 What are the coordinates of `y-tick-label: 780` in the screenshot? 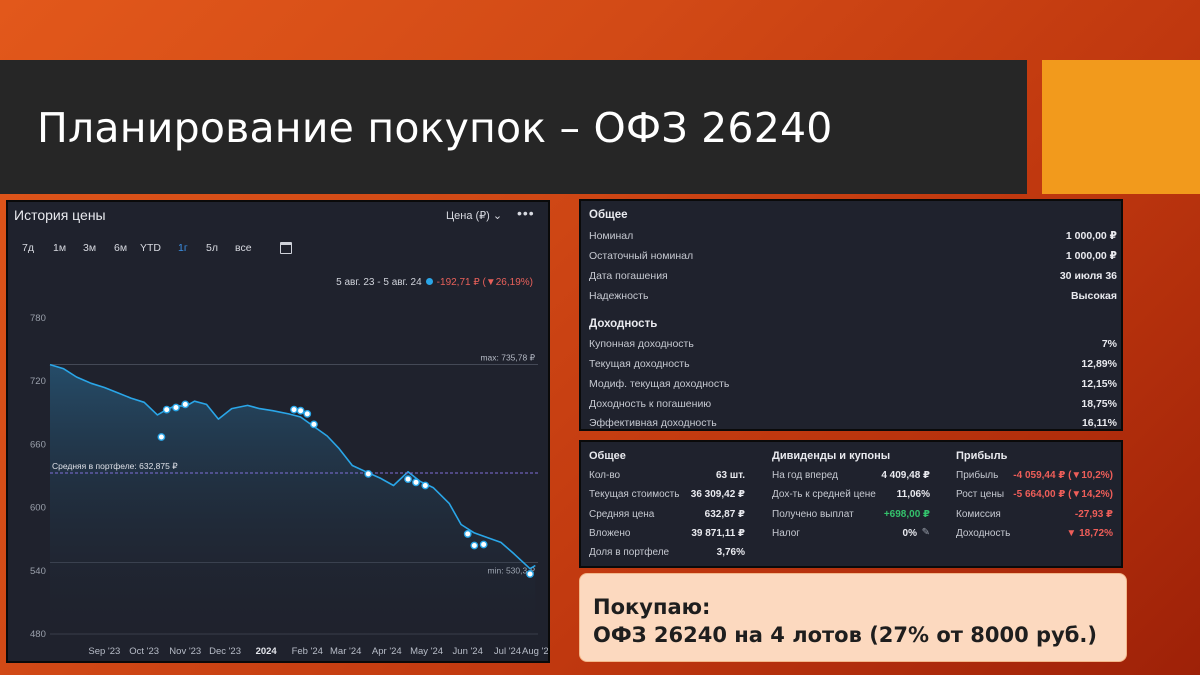 It's located at (38, 318).